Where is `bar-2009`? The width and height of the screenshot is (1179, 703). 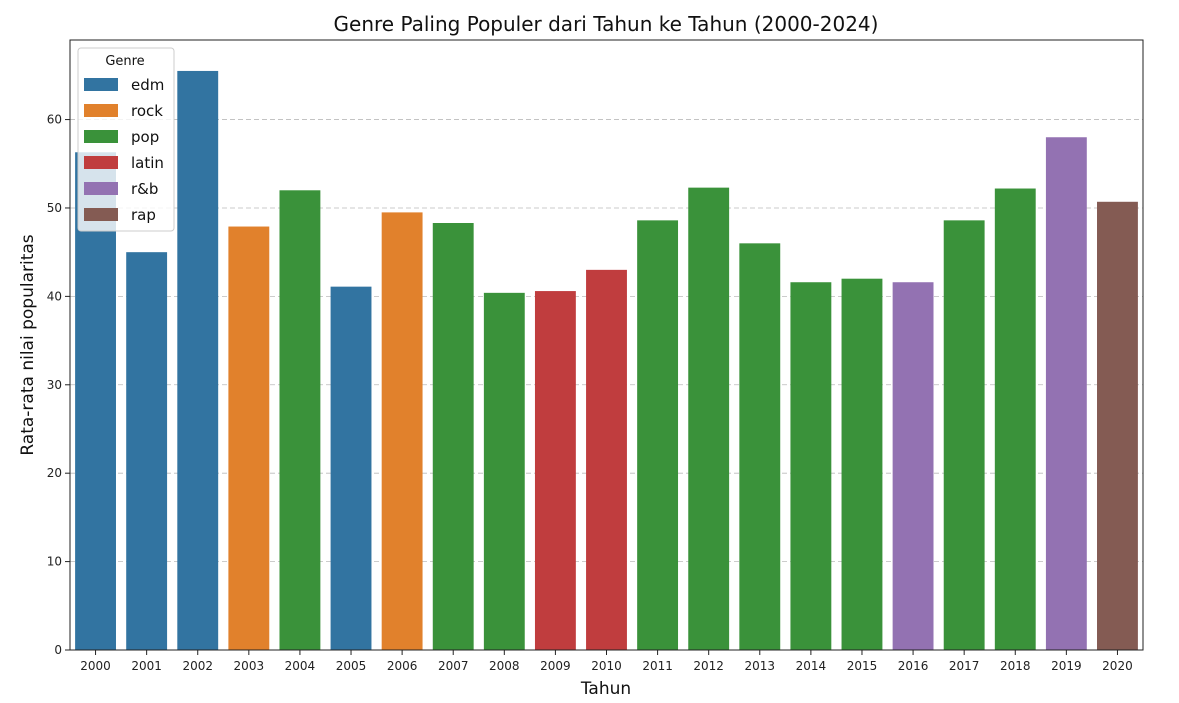 bar-2009 is located at coordinates (555, 470).